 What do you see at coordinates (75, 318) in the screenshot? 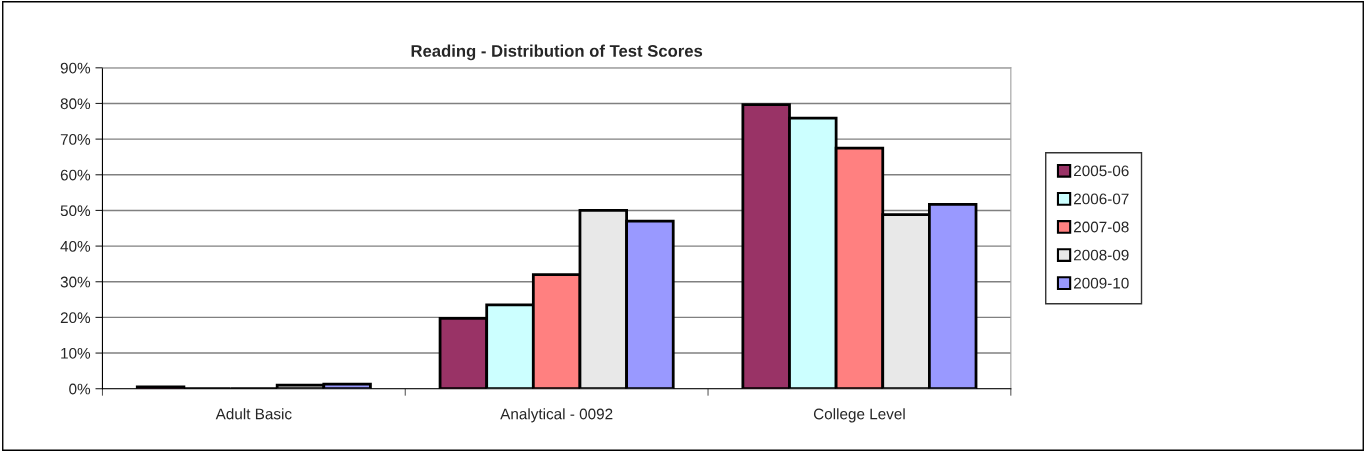
I see `y-tick-label: 20%` at bounding box center [75, 318].